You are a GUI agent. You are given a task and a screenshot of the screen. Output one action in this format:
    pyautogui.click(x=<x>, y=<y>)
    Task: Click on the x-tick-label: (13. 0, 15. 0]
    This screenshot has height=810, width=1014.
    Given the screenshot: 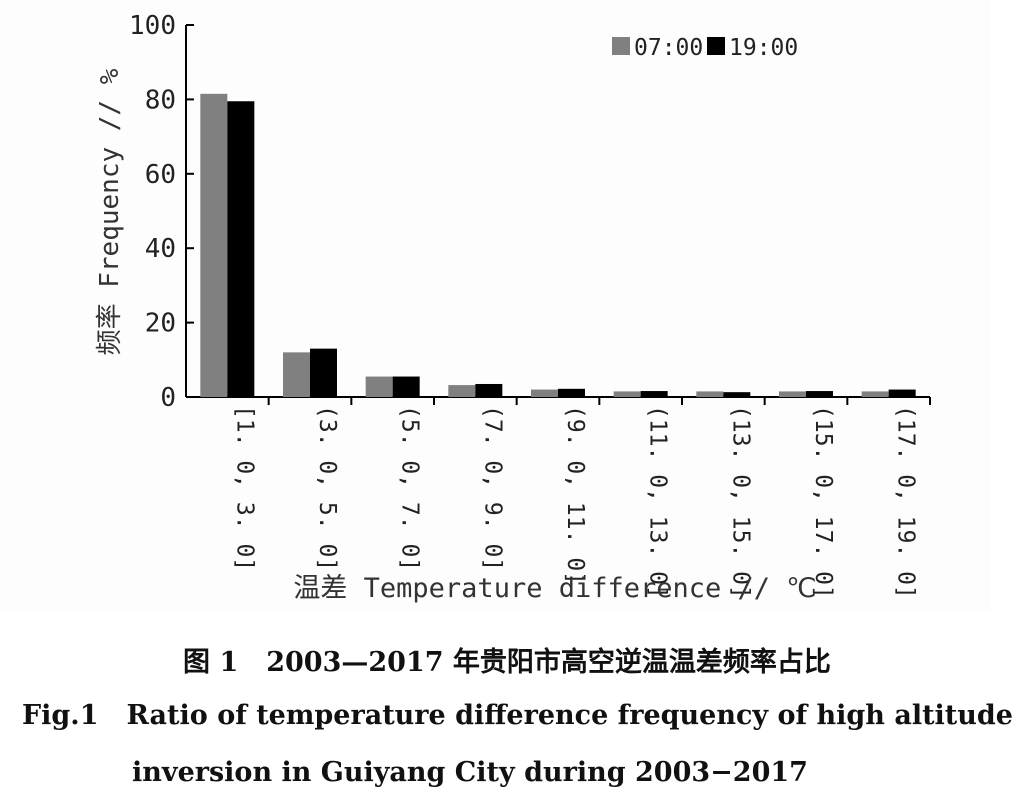 What is the action you would take?
    pyautogui.click(x=740, y=502)
    